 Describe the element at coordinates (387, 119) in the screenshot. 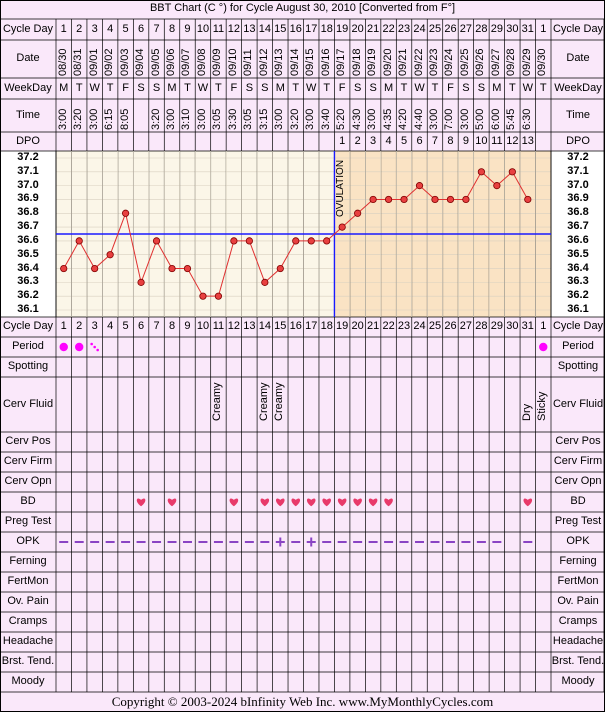

I see `time-label: 4:35` at that location.